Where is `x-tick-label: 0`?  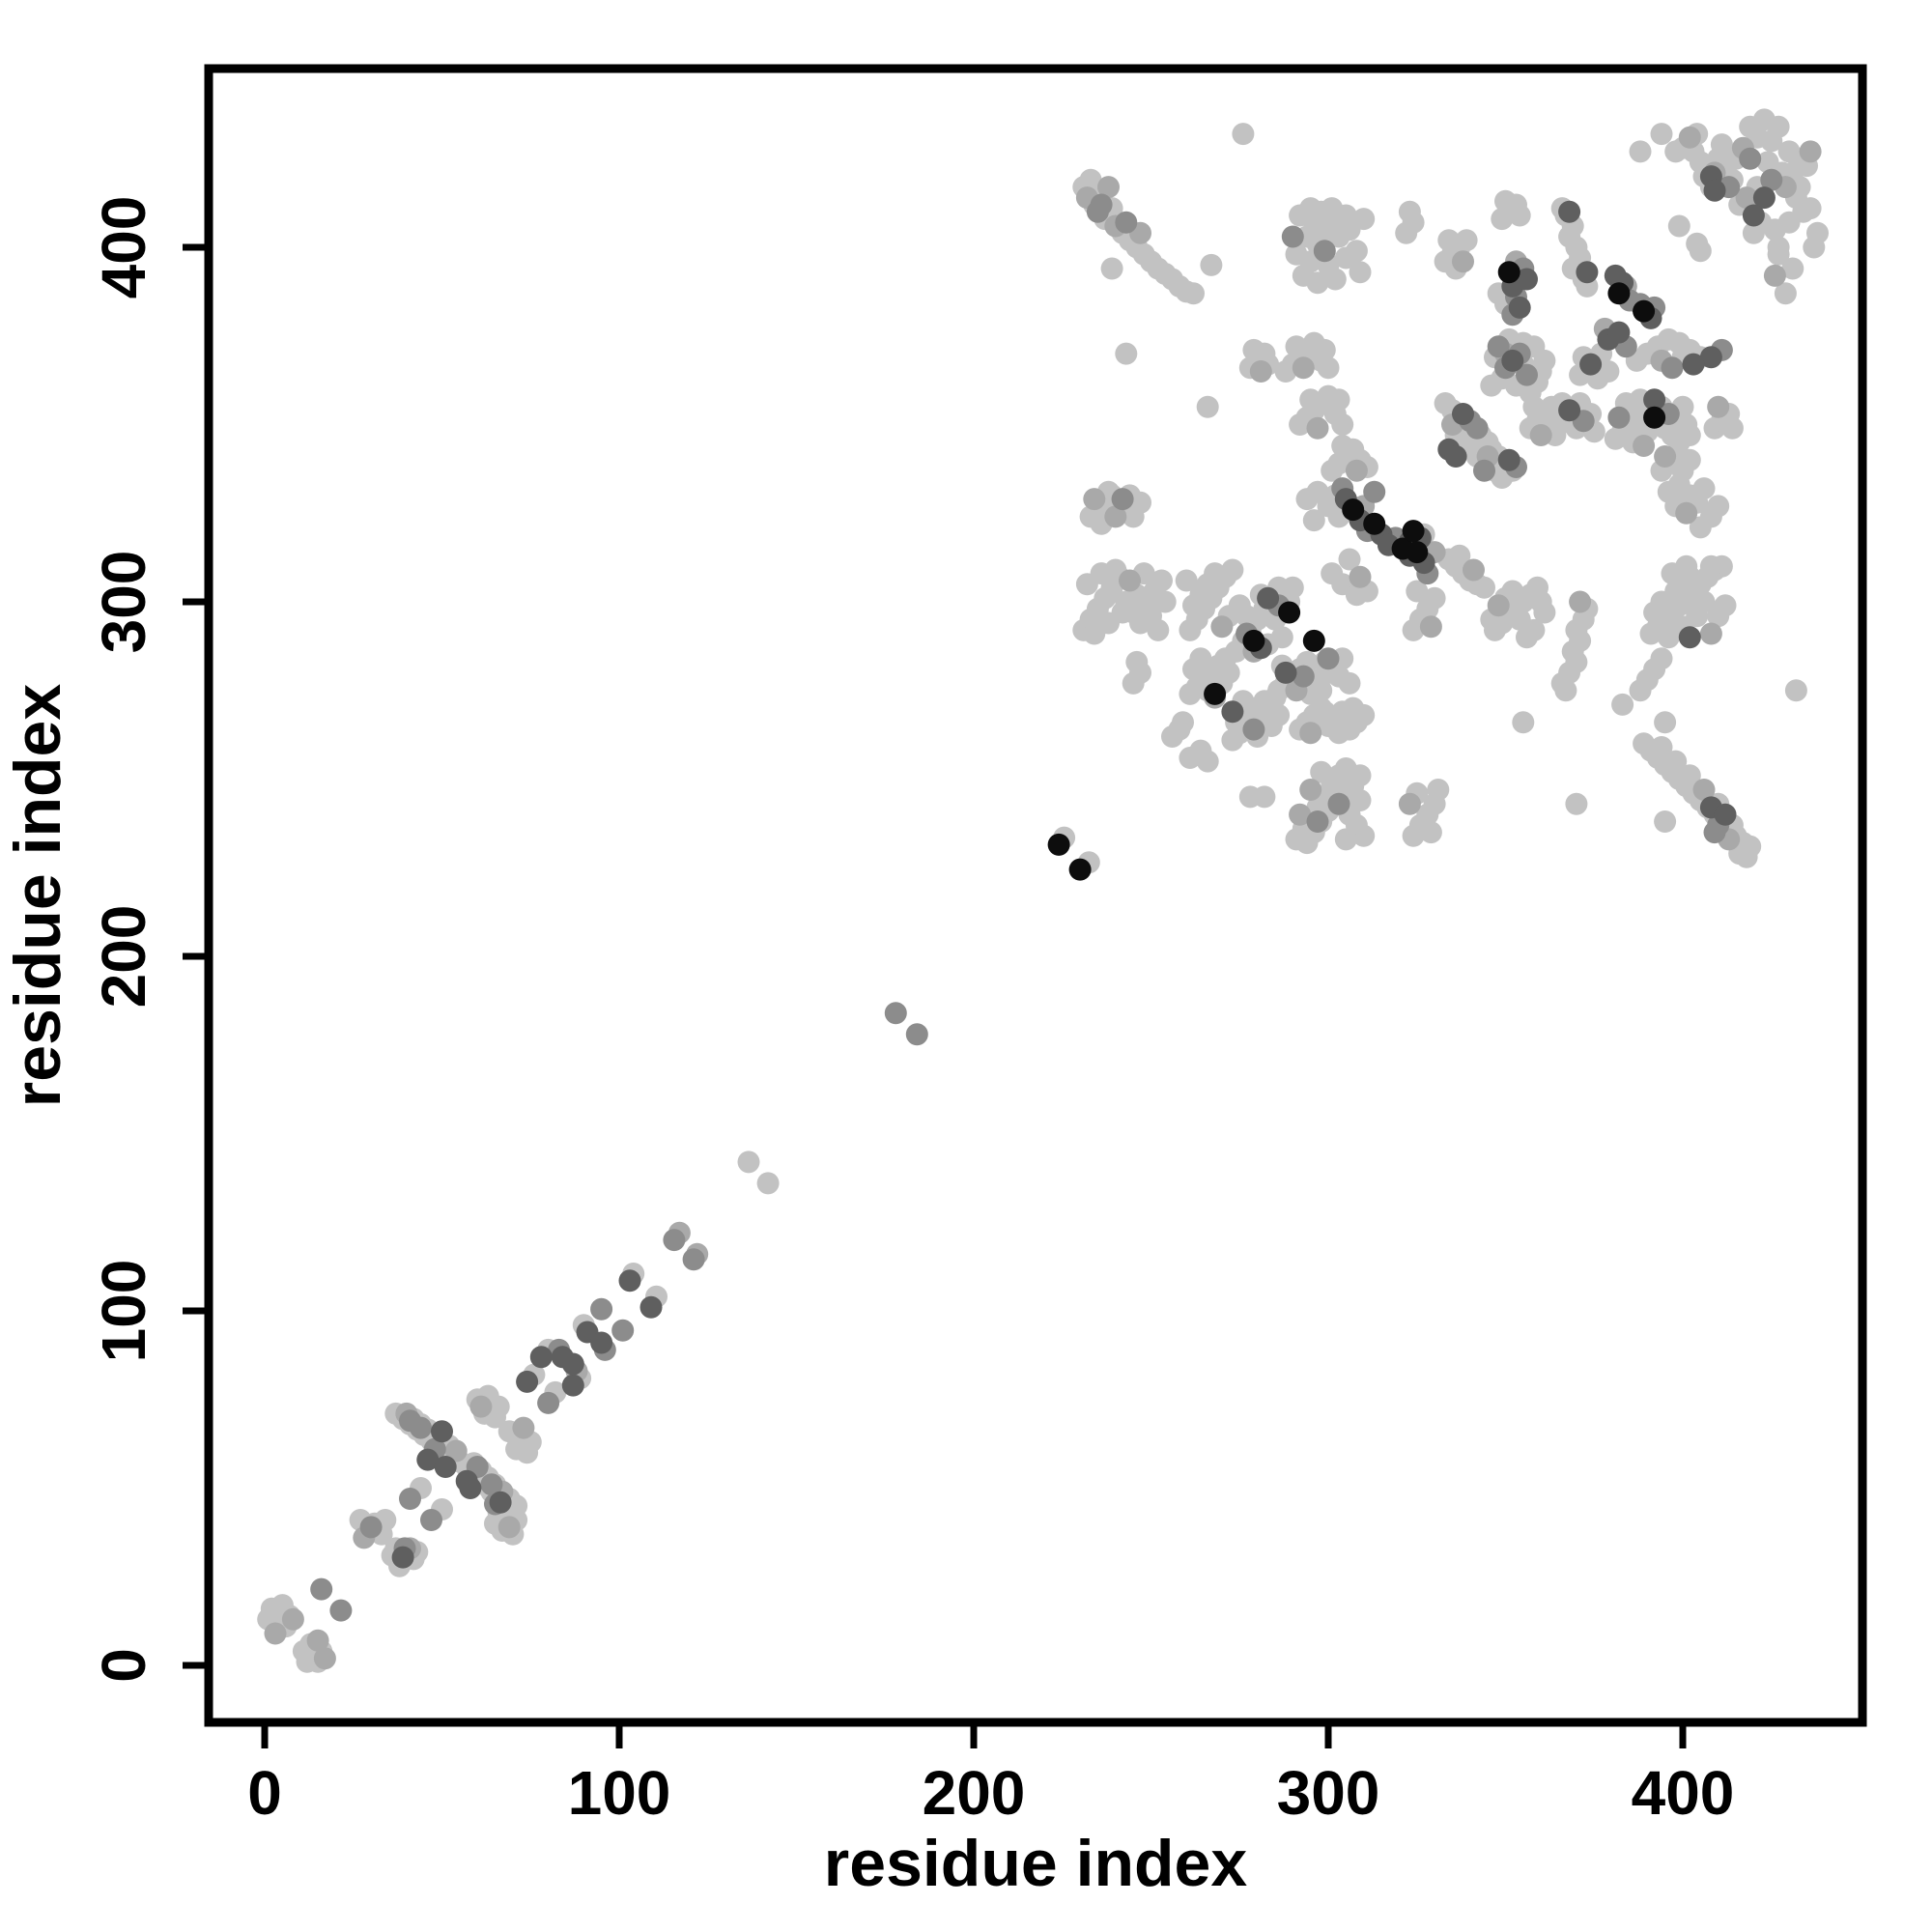 x-tick-label: 0 is located at coordinates (264, 1793).